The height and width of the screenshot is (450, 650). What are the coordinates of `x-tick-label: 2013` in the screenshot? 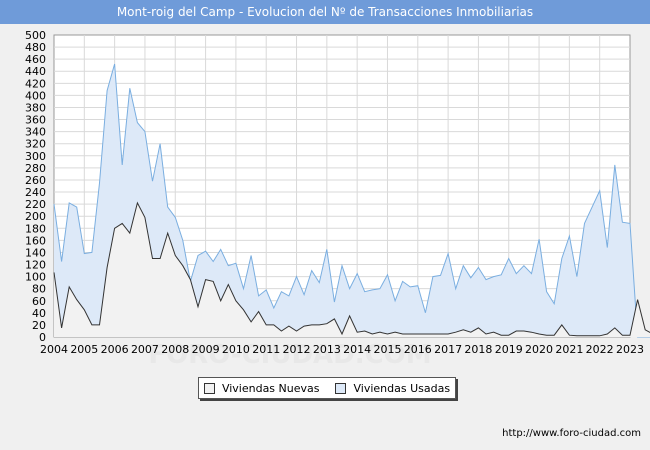 It's located at (327, 349).